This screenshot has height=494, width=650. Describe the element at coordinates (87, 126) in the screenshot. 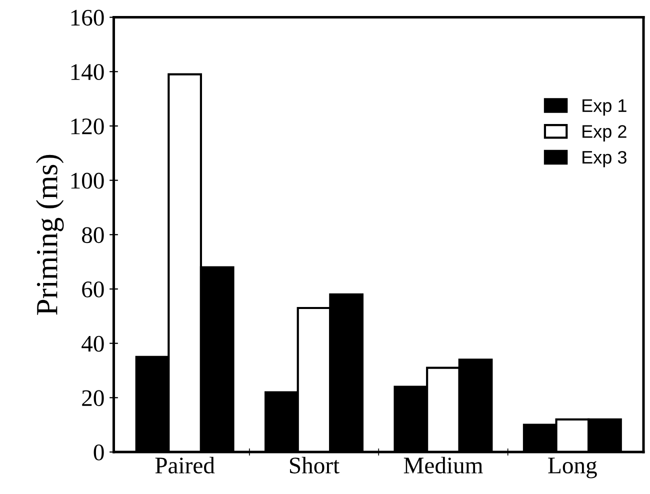

I see `y-tick-label: 120` at that location.